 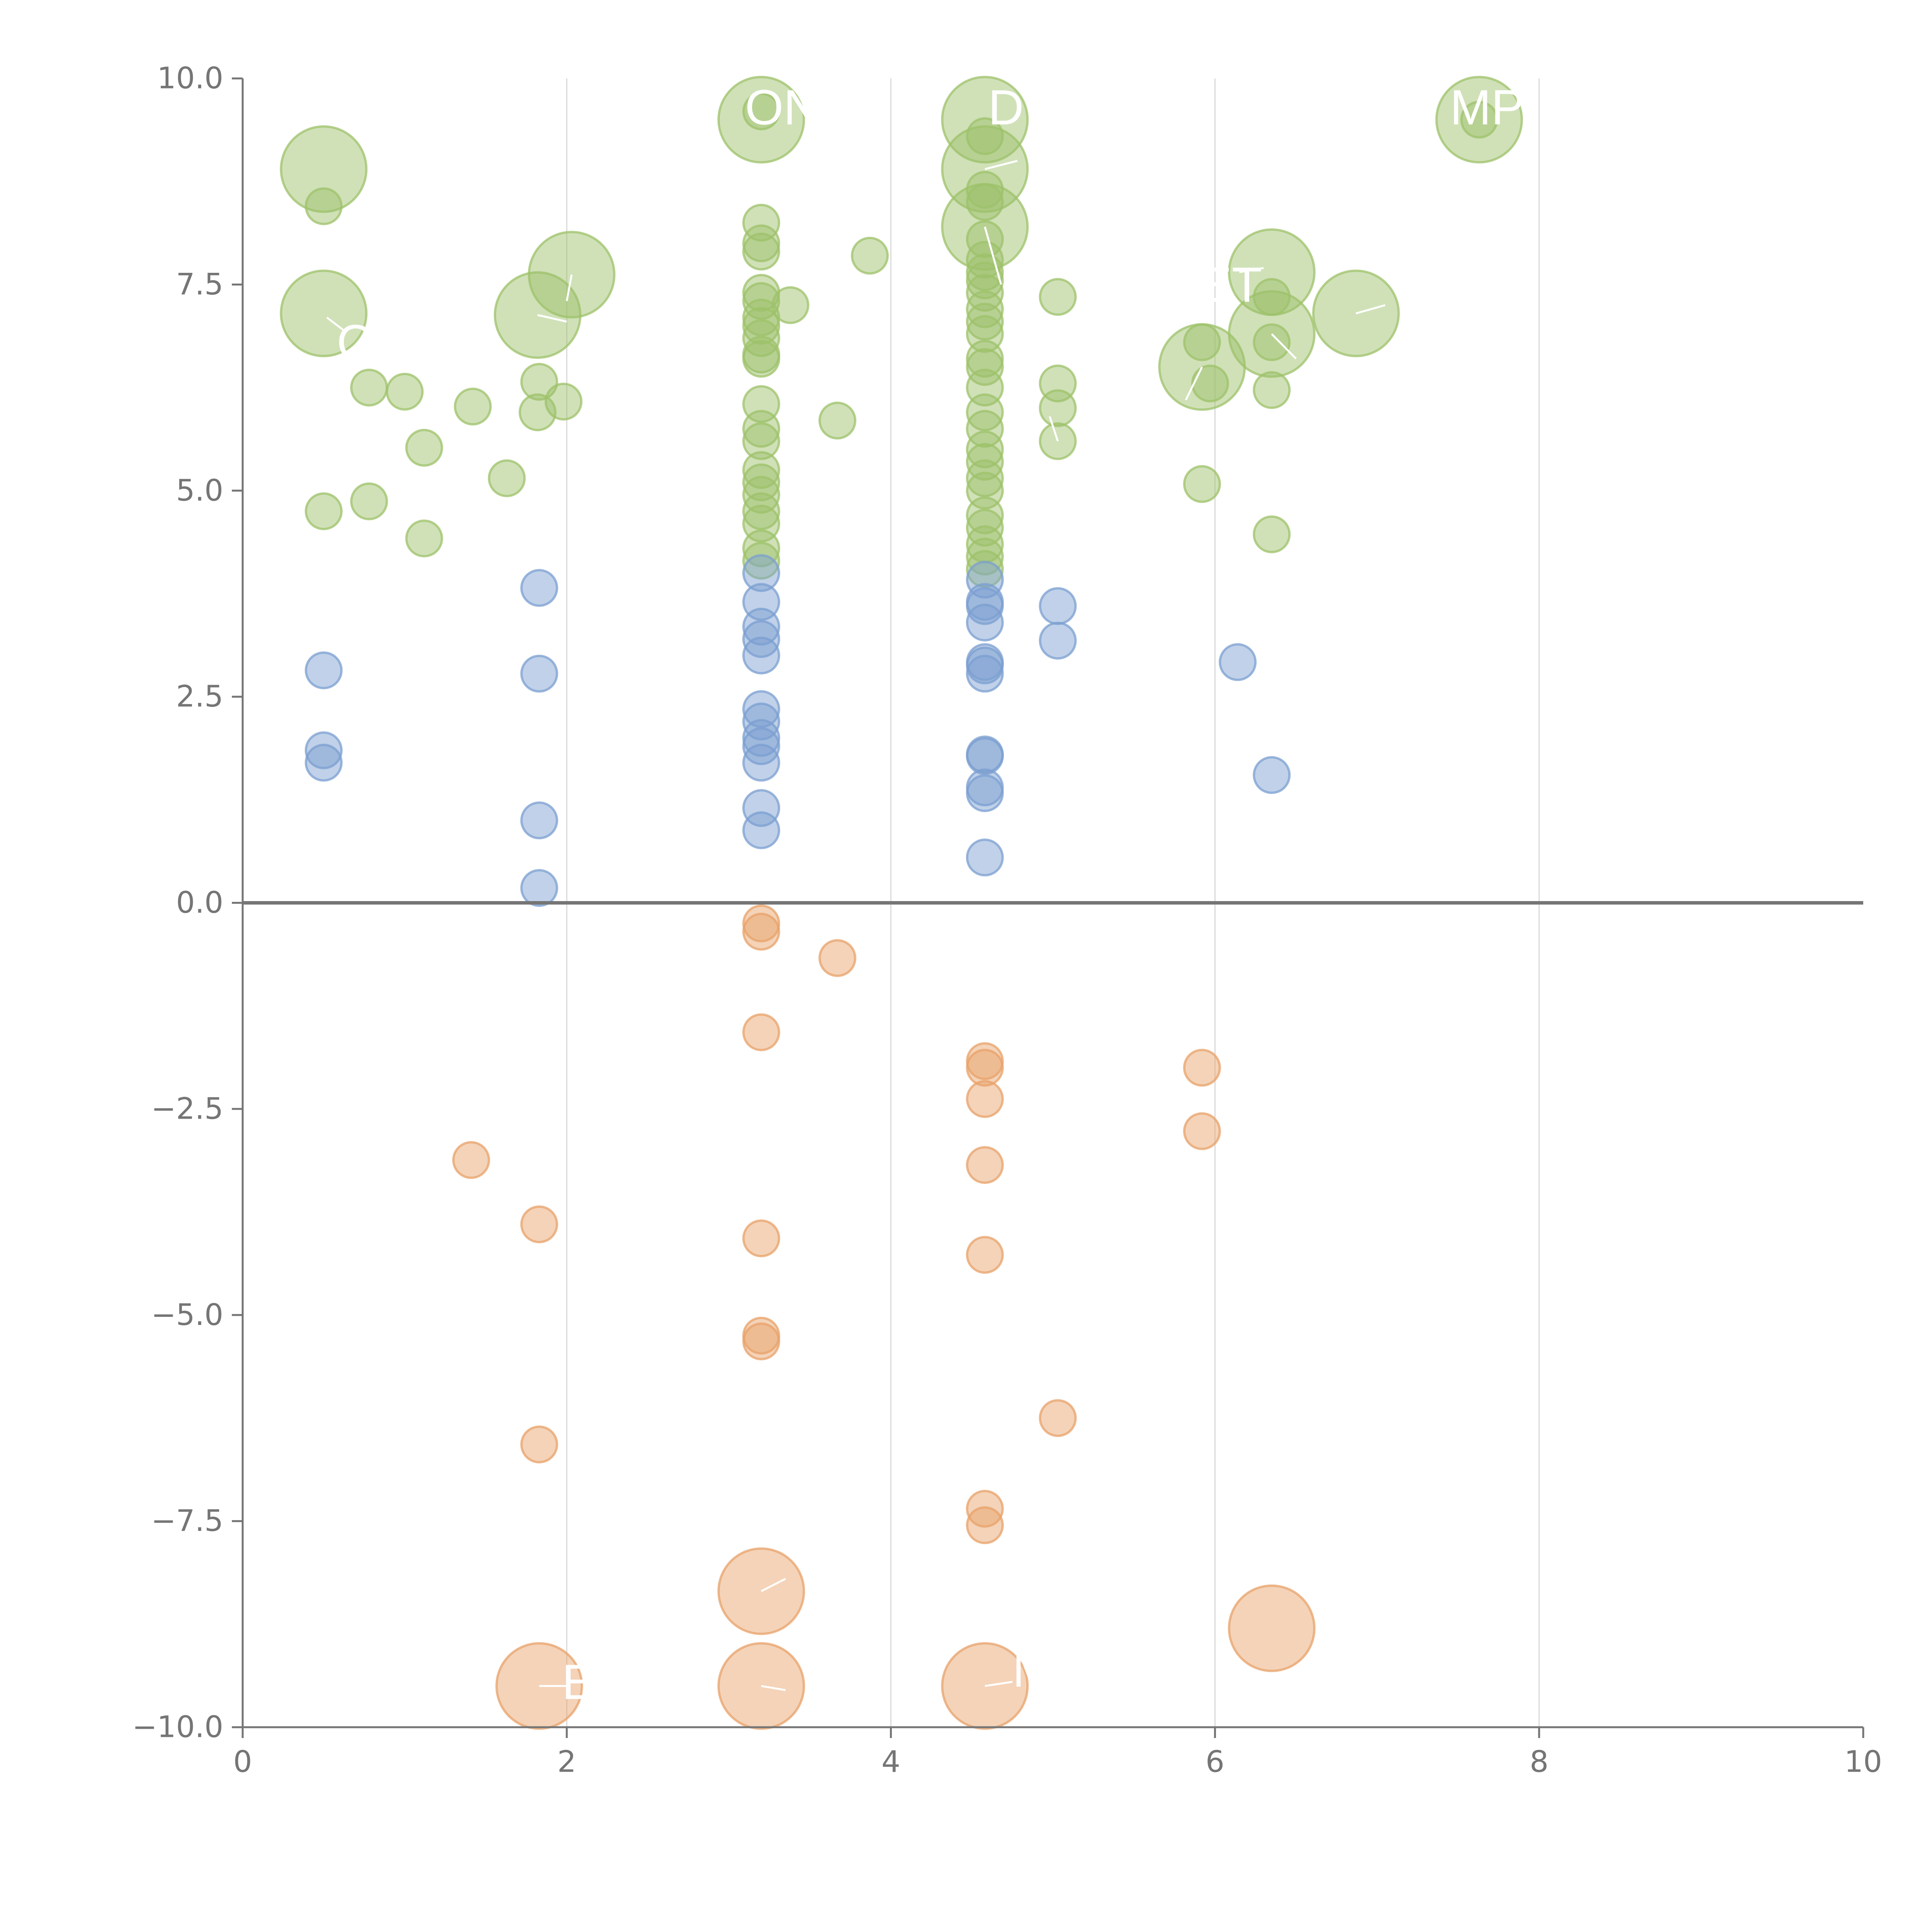 I want to click on annotation-label-1: D, so click(x=1006, y=108).